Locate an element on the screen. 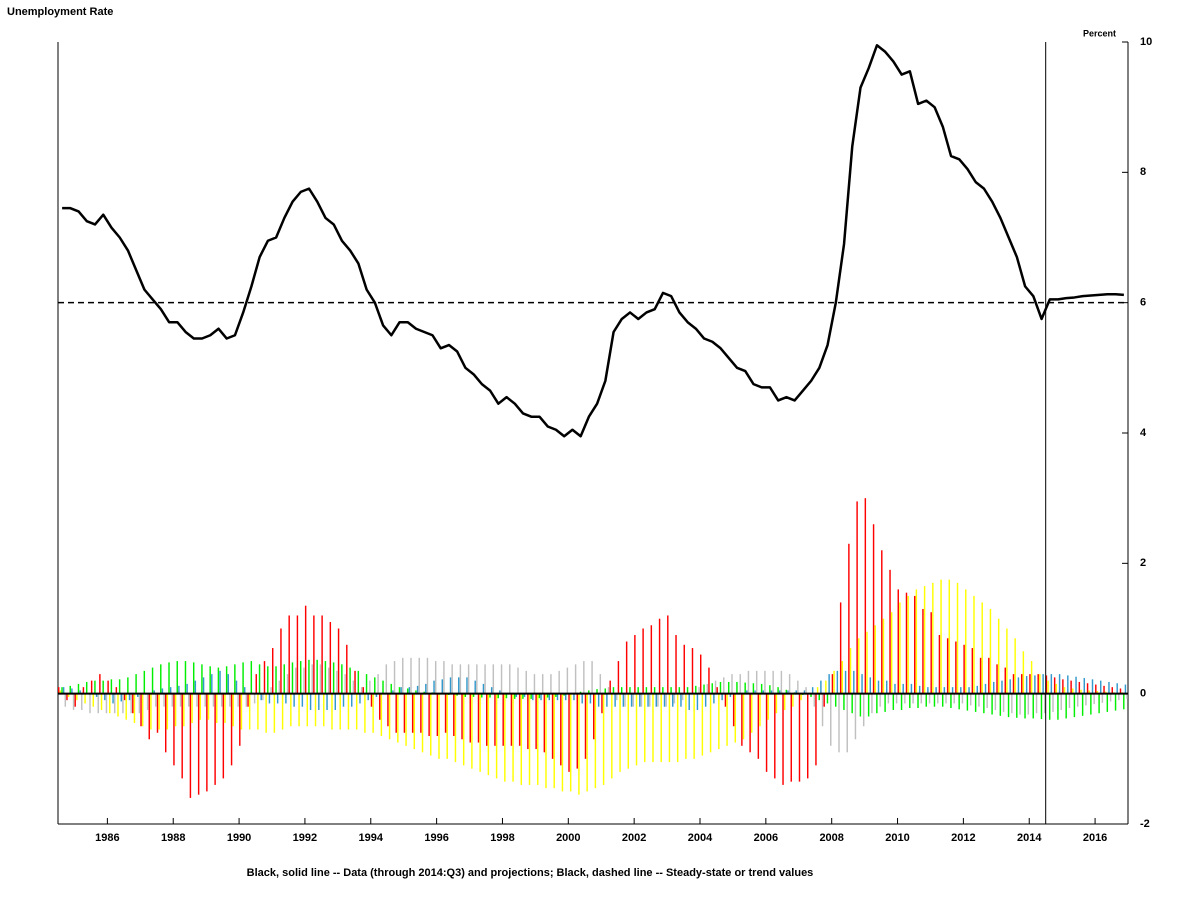 The height and width of the screenshot is (913, 1178). y-tick-label: 0 is located at coordinates (1143, 694).